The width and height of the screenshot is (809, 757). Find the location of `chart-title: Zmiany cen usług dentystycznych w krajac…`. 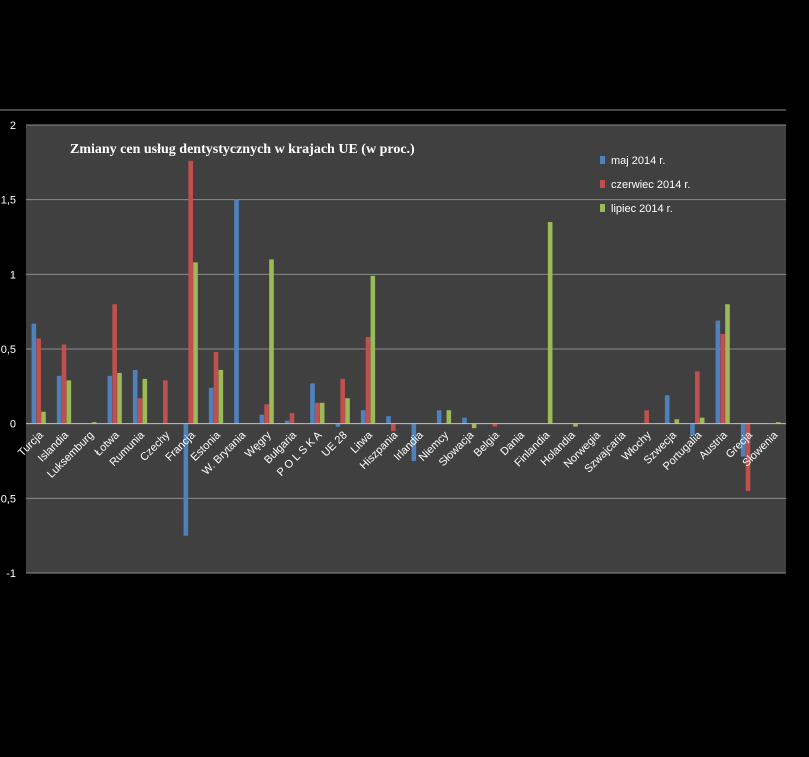

chart-title: Zmiany cen usług dentystycznych w krajac… is located at coordinates (242, 149).